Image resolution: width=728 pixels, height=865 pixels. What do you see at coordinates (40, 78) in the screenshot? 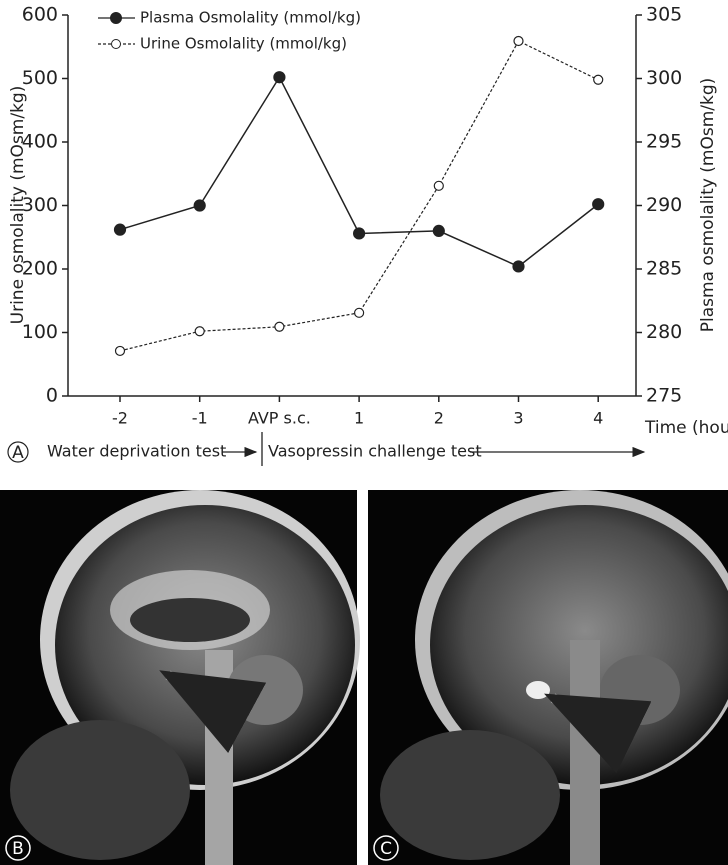
I see `y-tick-label: 500` at bounding box center [40, 78].